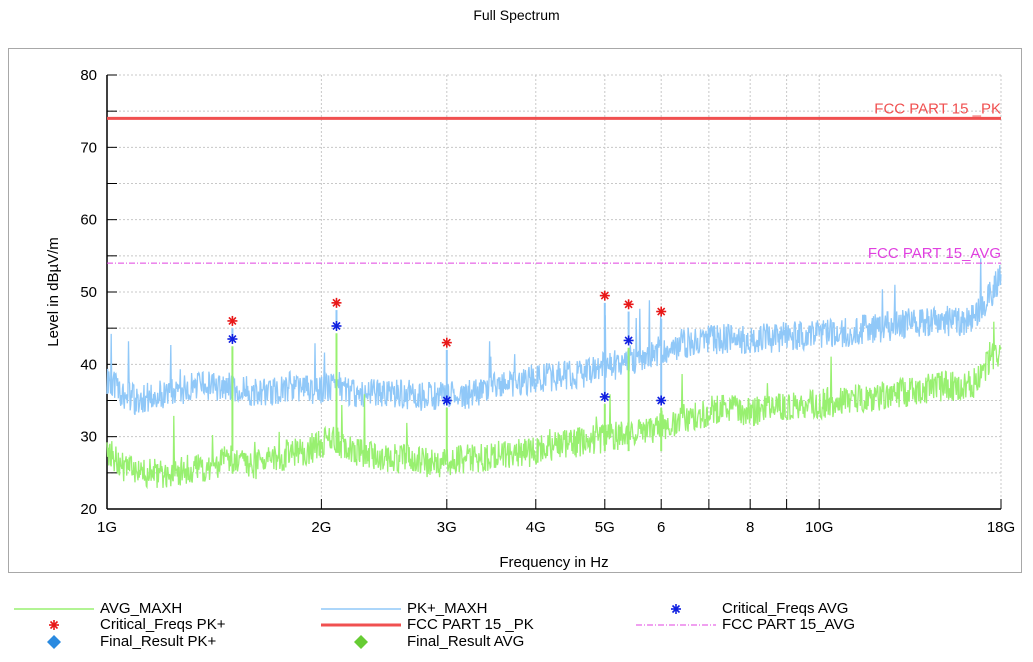 This screenshot has height=662, width=1033. I want to click on legend-item: FCC PART 15 _PK, so click(471, 625).